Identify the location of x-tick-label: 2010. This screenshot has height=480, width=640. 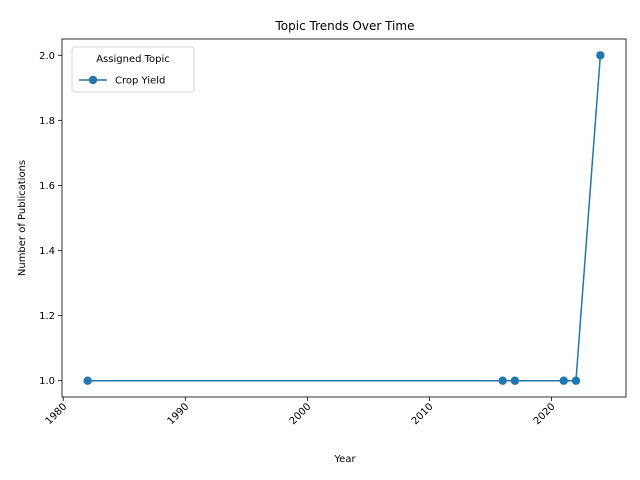
(423, 414).